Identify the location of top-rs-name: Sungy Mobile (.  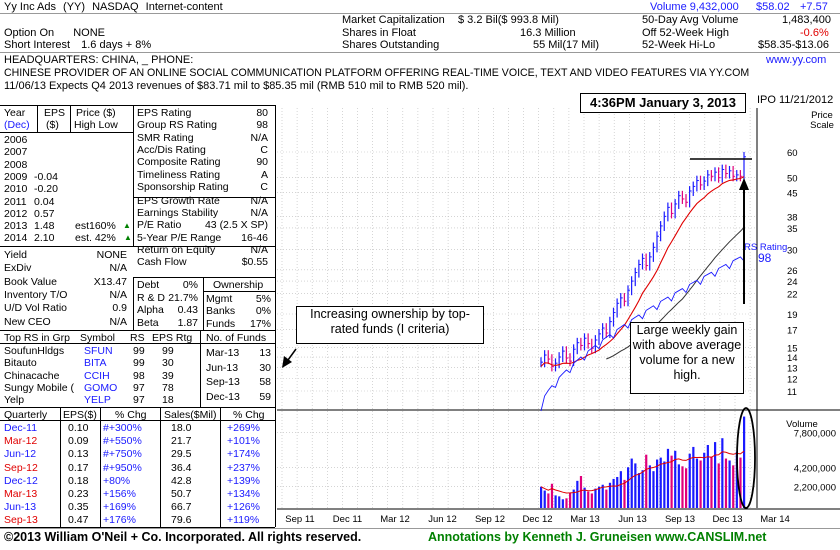
(39, 387).